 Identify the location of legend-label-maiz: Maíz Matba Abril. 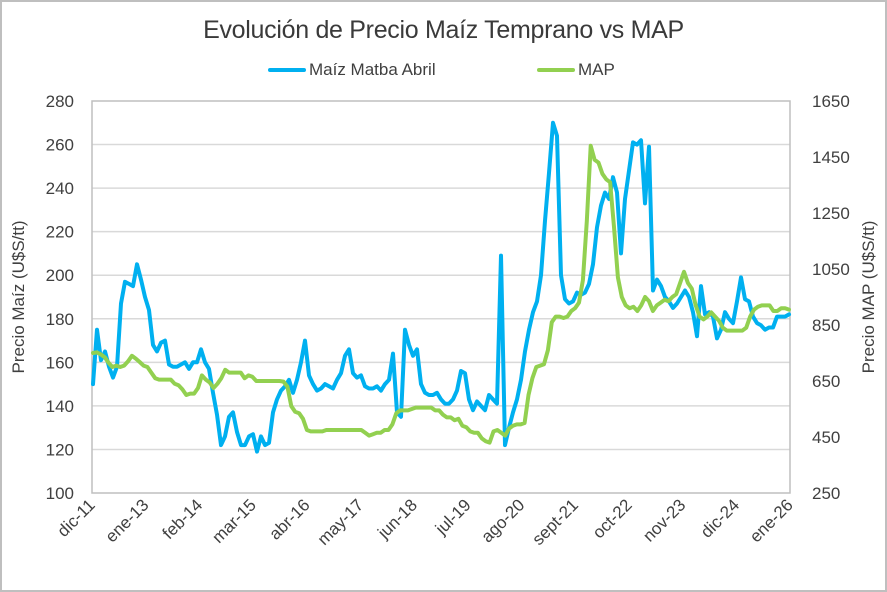
(372, 69).